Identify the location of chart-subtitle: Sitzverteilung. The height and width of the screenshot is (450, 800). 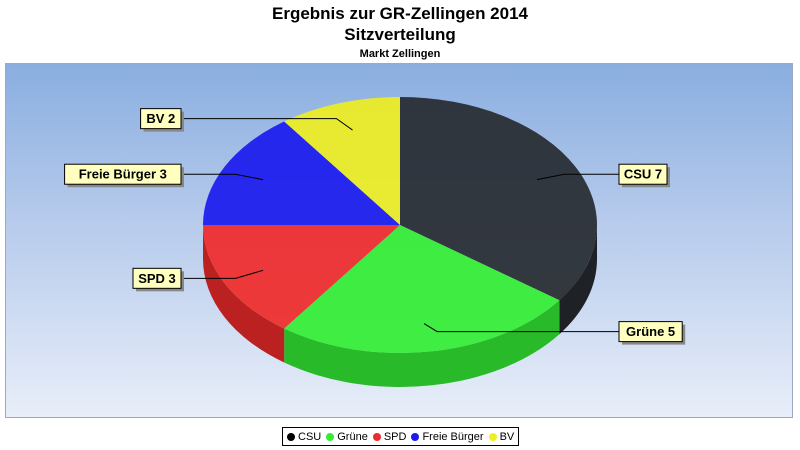
(400, 34).